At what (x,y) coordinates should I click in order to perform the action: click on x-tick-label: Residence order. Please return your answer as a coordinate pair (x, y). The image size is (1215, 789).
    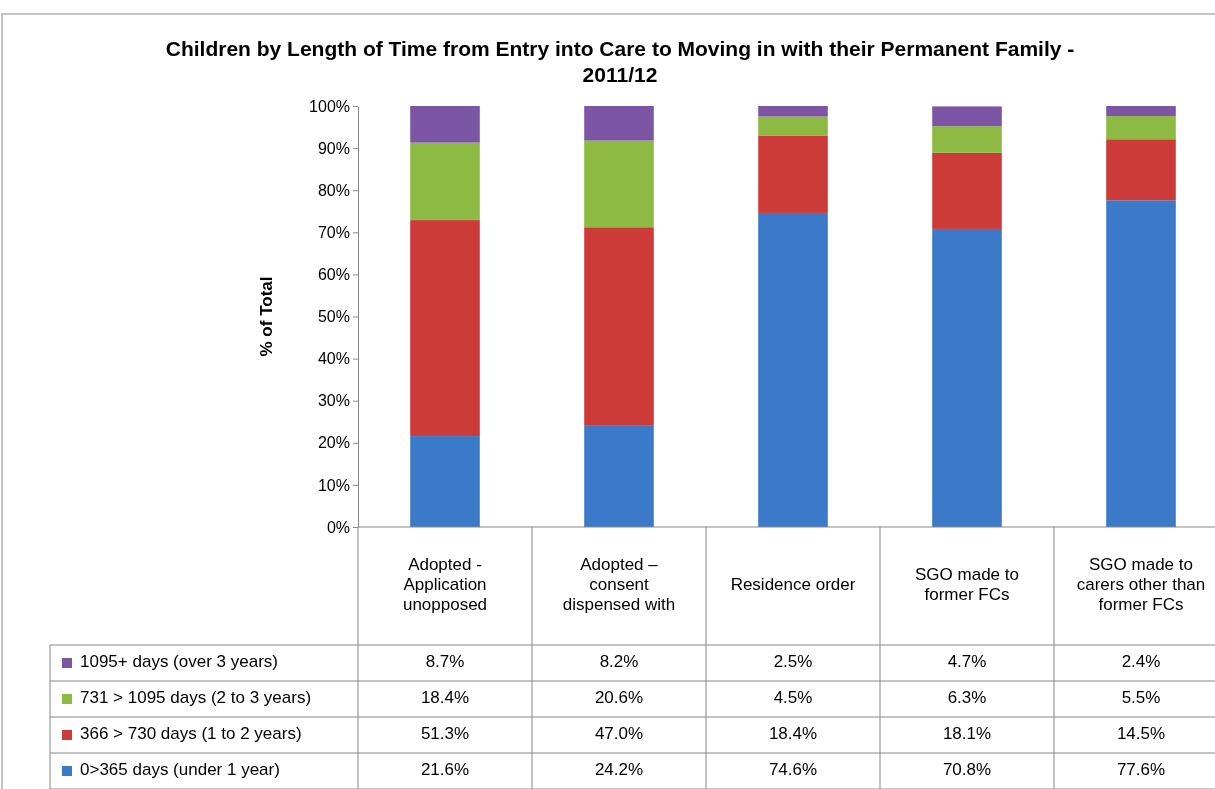
    Looking at the image, I should click on (793, 585).